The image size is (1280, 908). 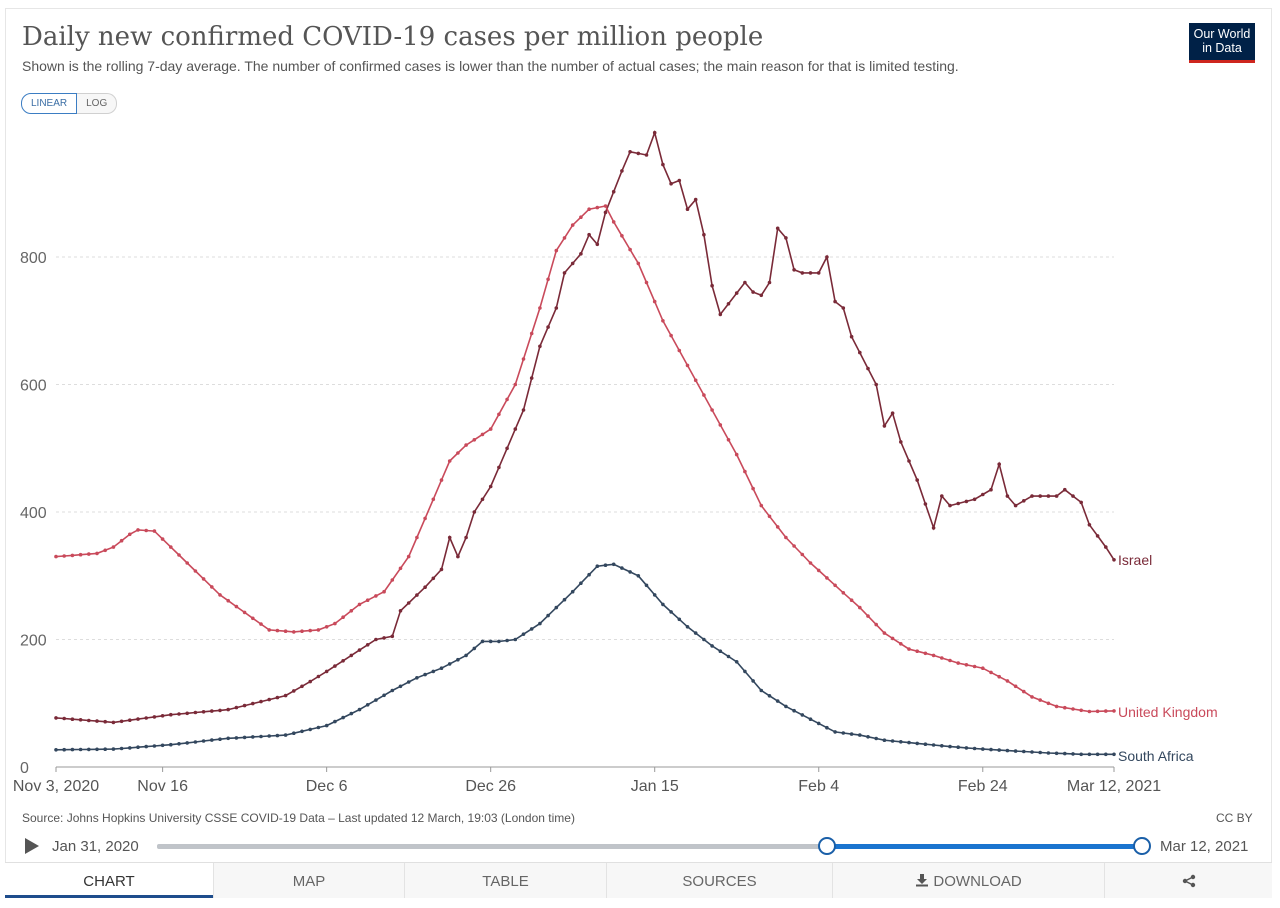 I want to click on tab-download: DOWNLOAD, so click(x=968, y=880).